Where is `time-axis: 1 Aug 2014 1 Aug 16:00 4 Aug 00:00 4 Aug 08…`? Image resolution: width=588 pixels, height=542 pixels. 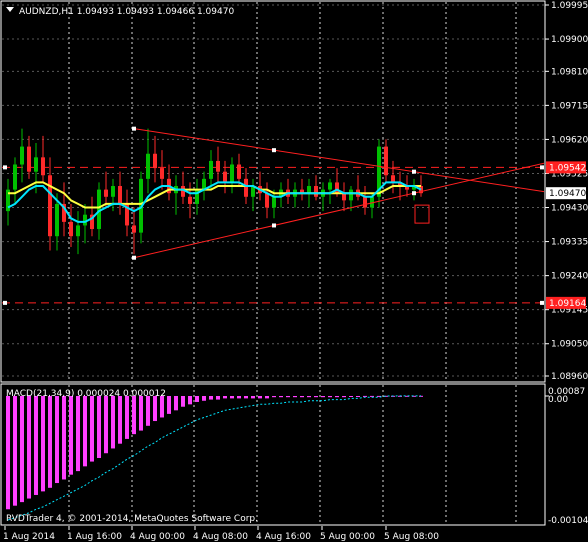
time-axis: 1 Aug 2014 1 Aug 16:00 4 Aug 00:00 4 Aug 08… is located at coordinates (221, 534).